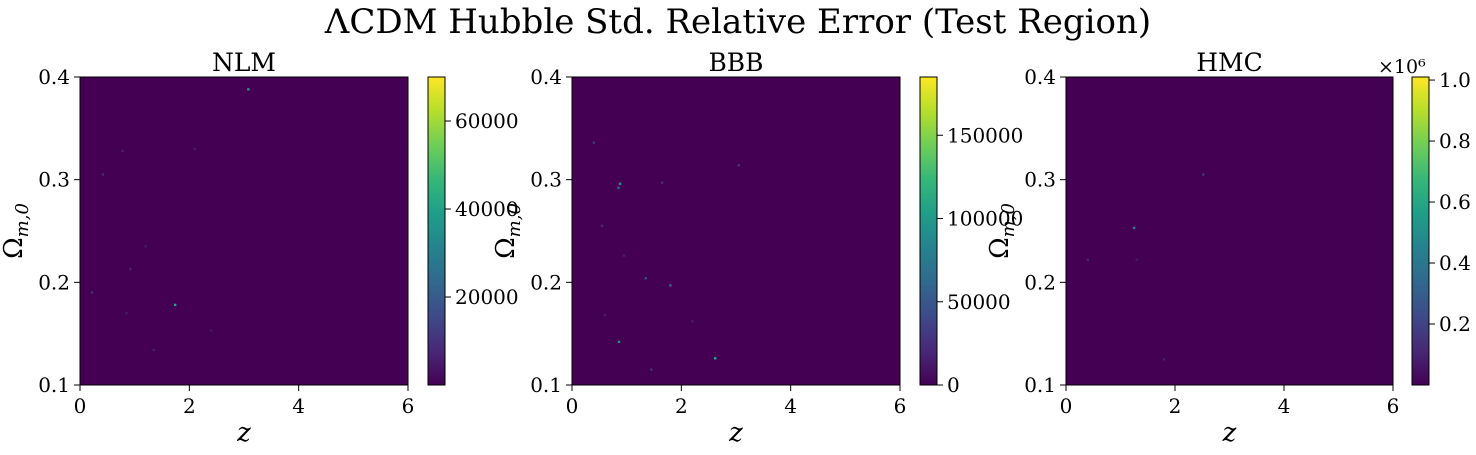  I want to click on colorbar-tick-label: 50000, so click(979, 302).